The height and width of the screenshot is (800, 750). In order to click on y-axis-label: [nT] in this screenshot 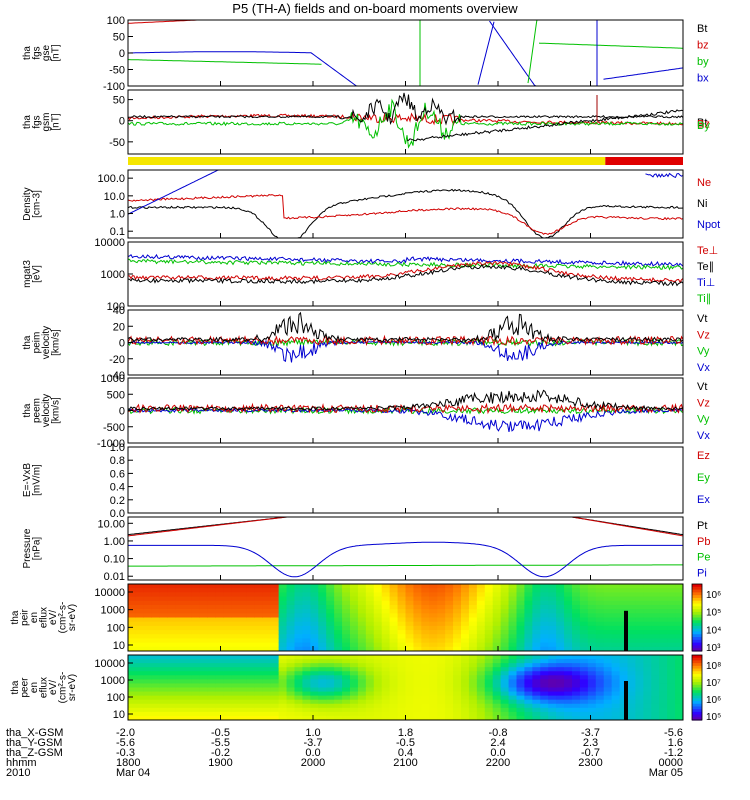, I will do `click(56, 52)`.